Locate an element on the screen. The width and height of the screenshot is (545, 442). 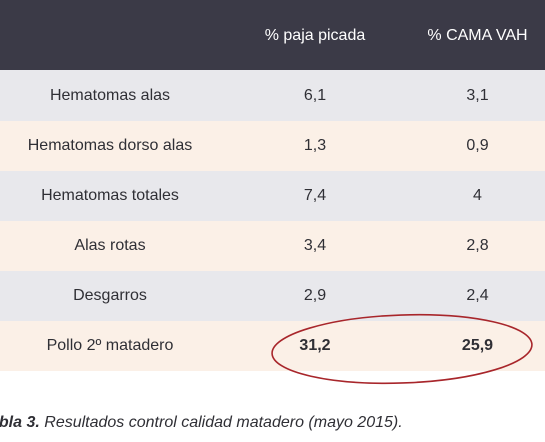
cell-cama-vah: 0,9 is located at coordinates (477, 145).